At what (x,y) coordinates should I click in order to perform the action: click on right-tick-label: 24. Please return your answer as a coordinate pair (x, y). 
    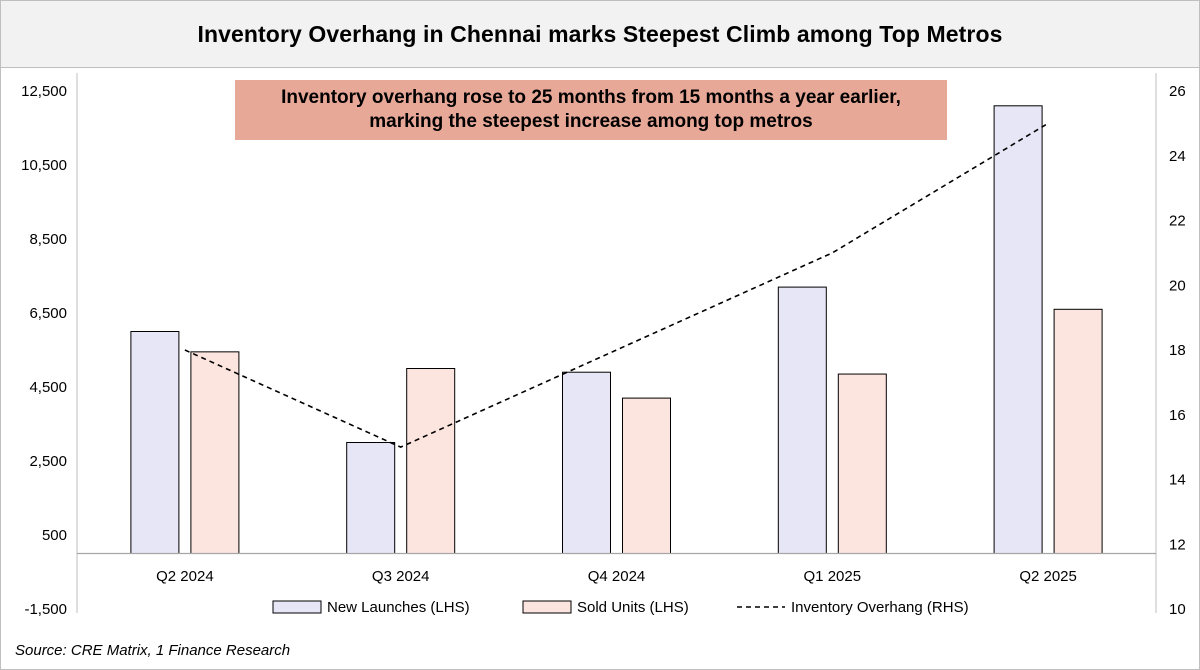
    Looking at the image, I should click on (1177, 156).